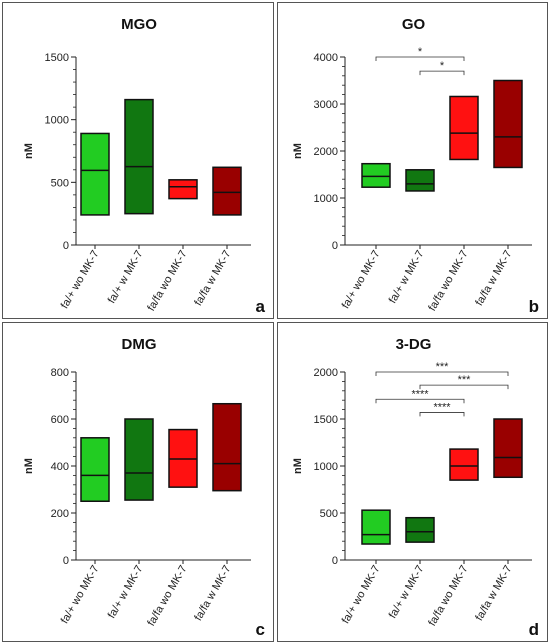 This screenshot has width=550, height=644. What do you see at coordinates (139, 344) in the screenshot?
I see `chart-title: DMG` at bounding box center [139, 344].